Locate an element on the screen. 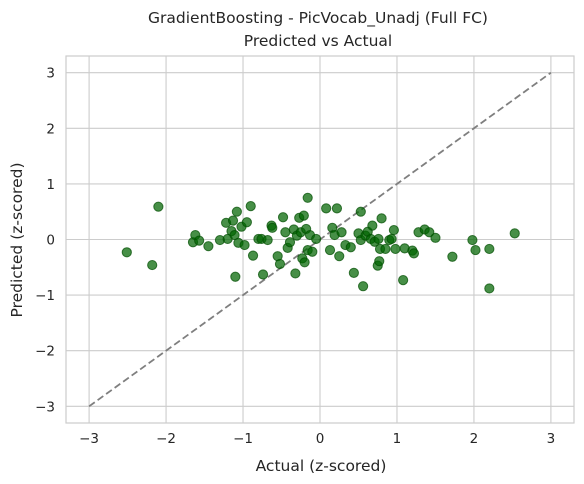 This screenshot has height=484, width=584. x-tick-label: 0 is located at coordinates (320, 439).